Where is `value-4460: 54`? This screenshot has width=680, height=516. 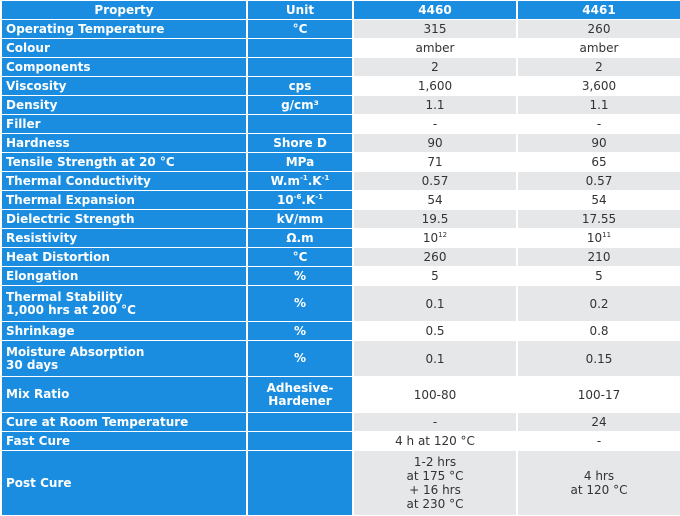 value-4460: 54 is located at coordinates (435, 200).